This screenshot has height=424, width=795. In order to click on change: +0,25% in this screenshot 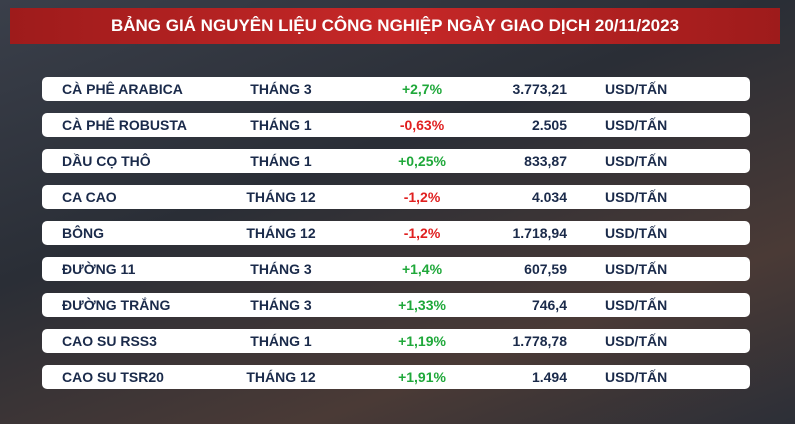, I will do `click(422, 161)`.